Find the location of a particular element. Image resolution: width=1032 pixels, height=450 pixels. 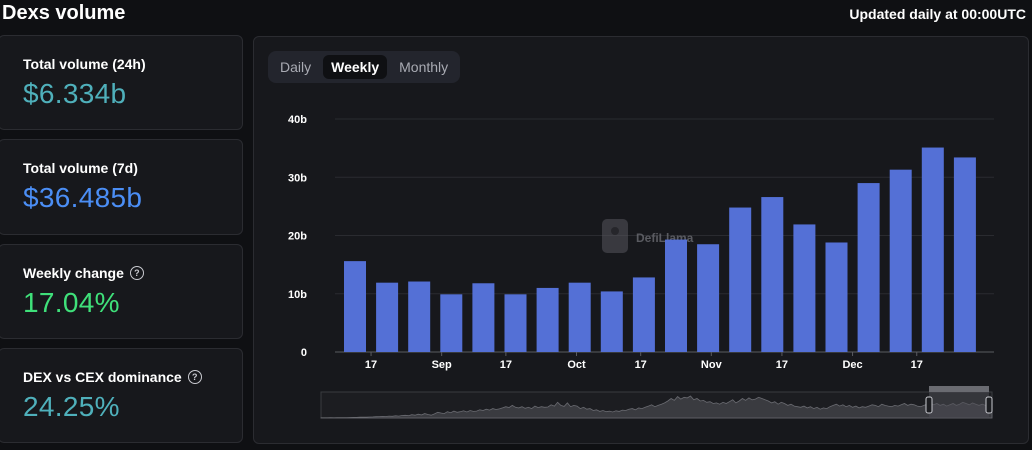

stat-value-dex-cex-dominance: 24.25% is located at coordinates (71, 406).